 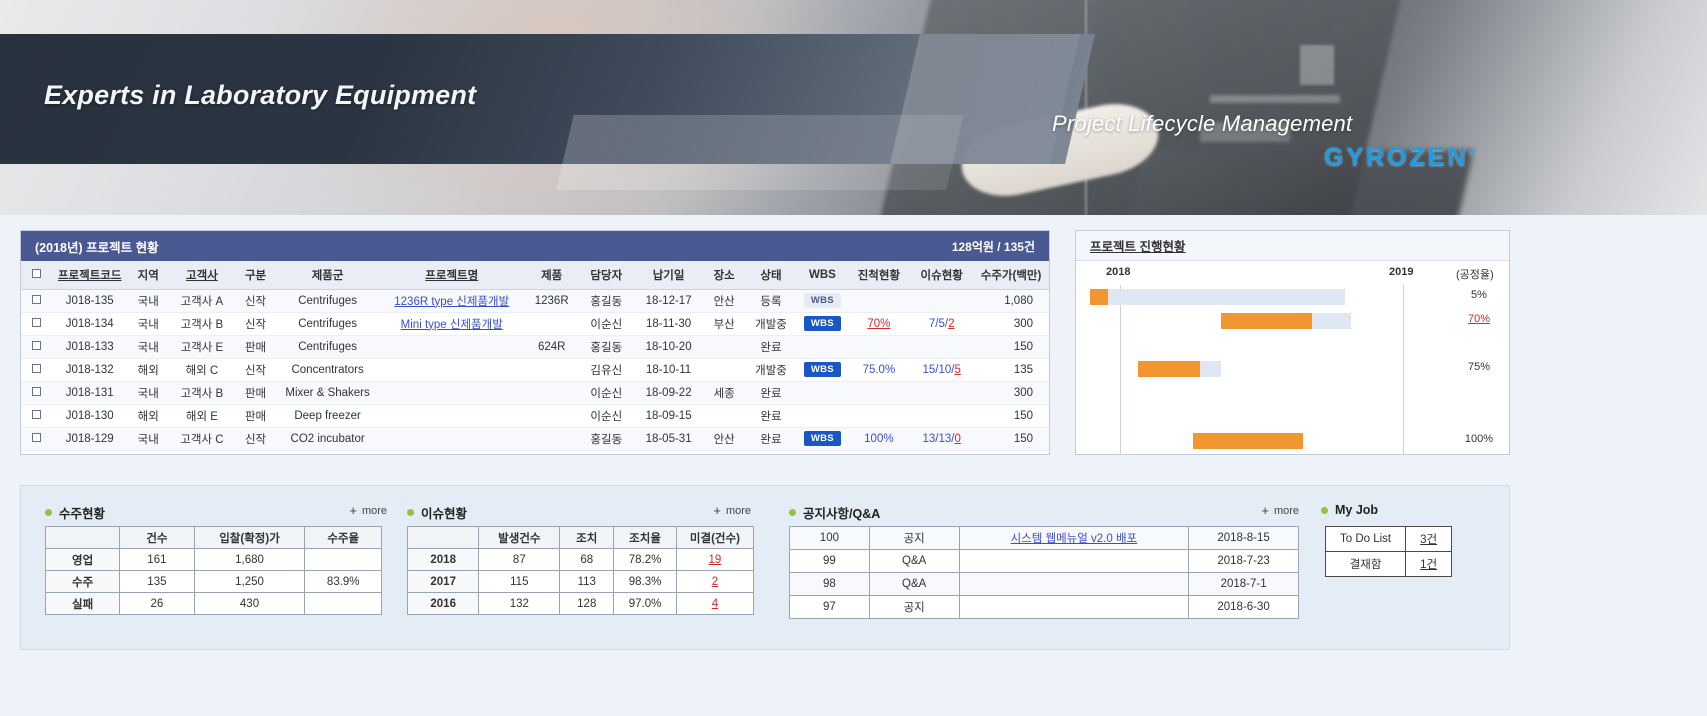 What do you see at coordinates (148, 416) in the screenshot?
I see `cell-2: 해외` at bounding box center [148, 416].